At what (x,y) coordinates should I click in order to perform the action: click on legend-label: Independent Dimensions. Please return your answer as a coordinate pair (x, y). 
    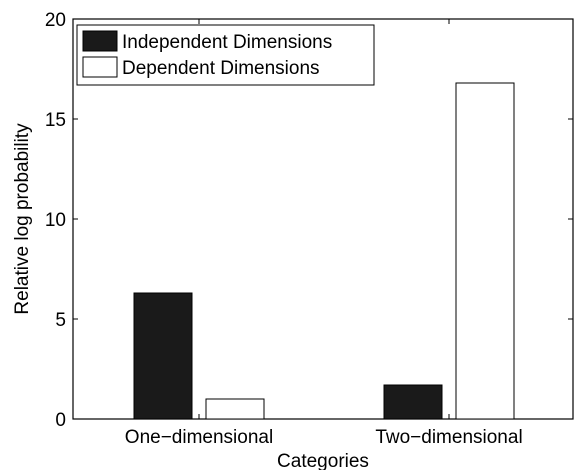
    Looking at the image, I should click on (227, 42).